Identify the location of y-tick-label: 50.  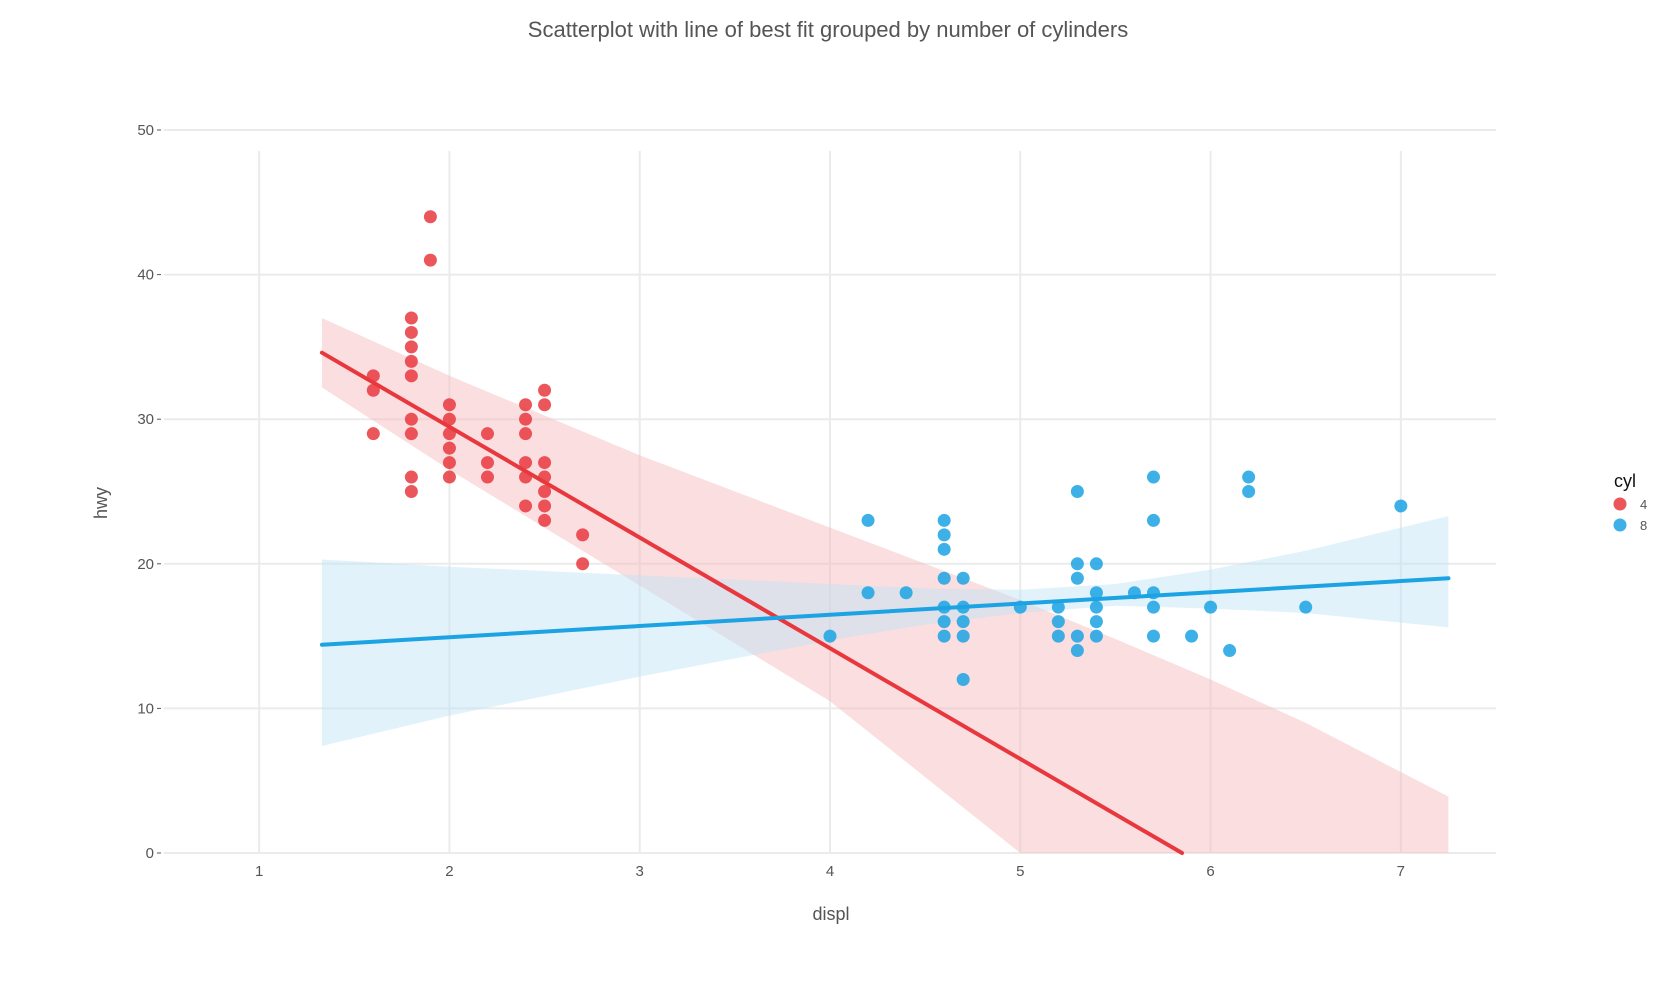
(145, 130).